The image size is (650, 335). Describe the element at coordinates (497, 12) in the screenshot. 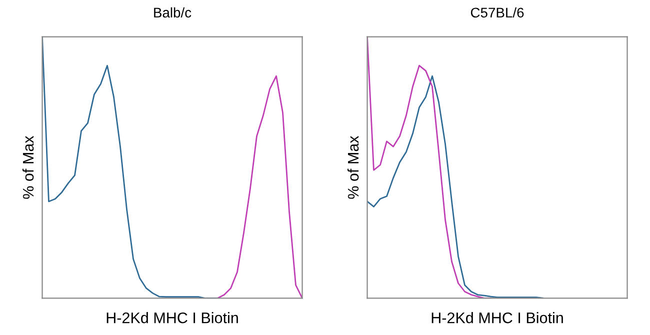

I see `chart-title: C57BL/6` at that location.